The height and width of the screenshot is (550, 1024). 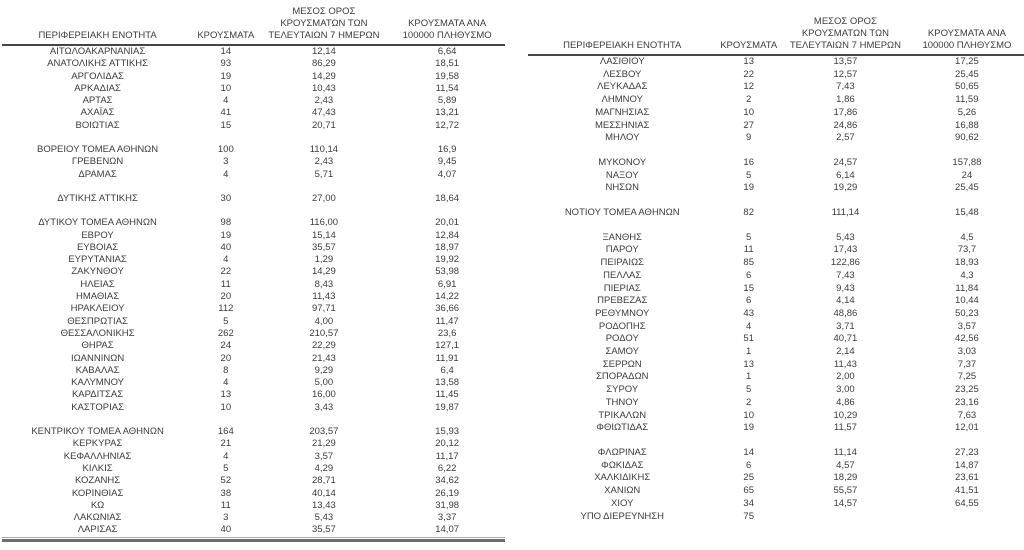 What do you see at coordinates (748, 478) in the screenshot?
I see `cases-cell: 25` at bounding box center [748, 478].